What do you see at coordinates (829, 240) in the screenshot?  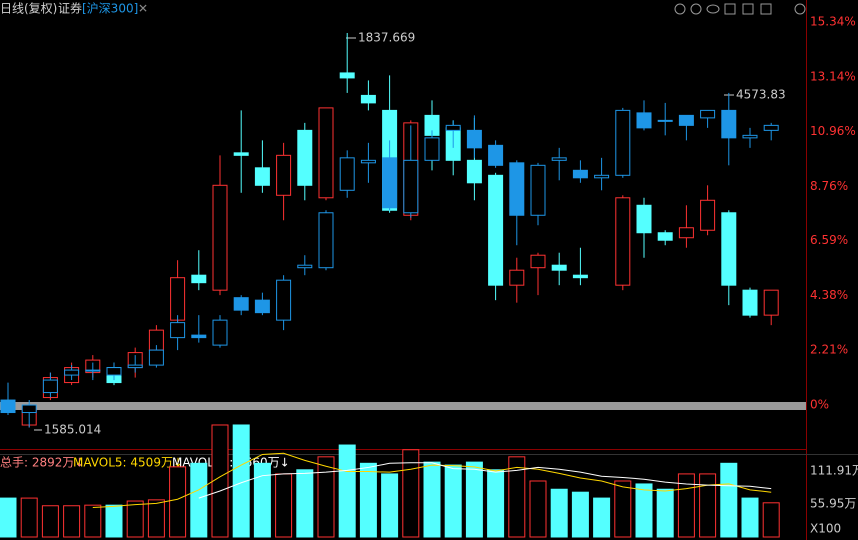 I see `y-tick-label: 6.59%` at bounding box center [829, 240].